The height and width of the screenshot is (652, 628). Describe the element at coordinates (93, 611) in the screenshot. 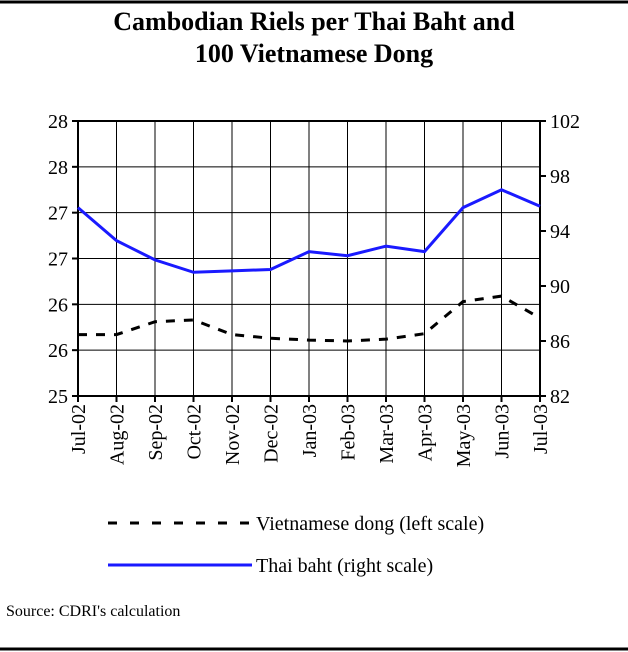

I see `source: Source: CDRI's calculation` at that location.